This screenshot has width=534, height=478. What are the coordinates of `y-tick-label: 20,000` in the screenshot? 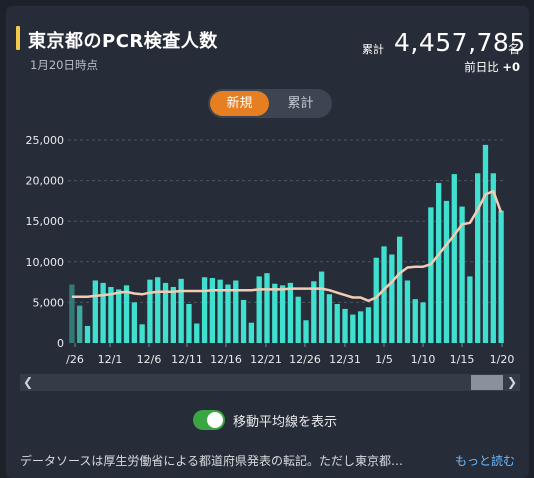 It's located at (45, 181).